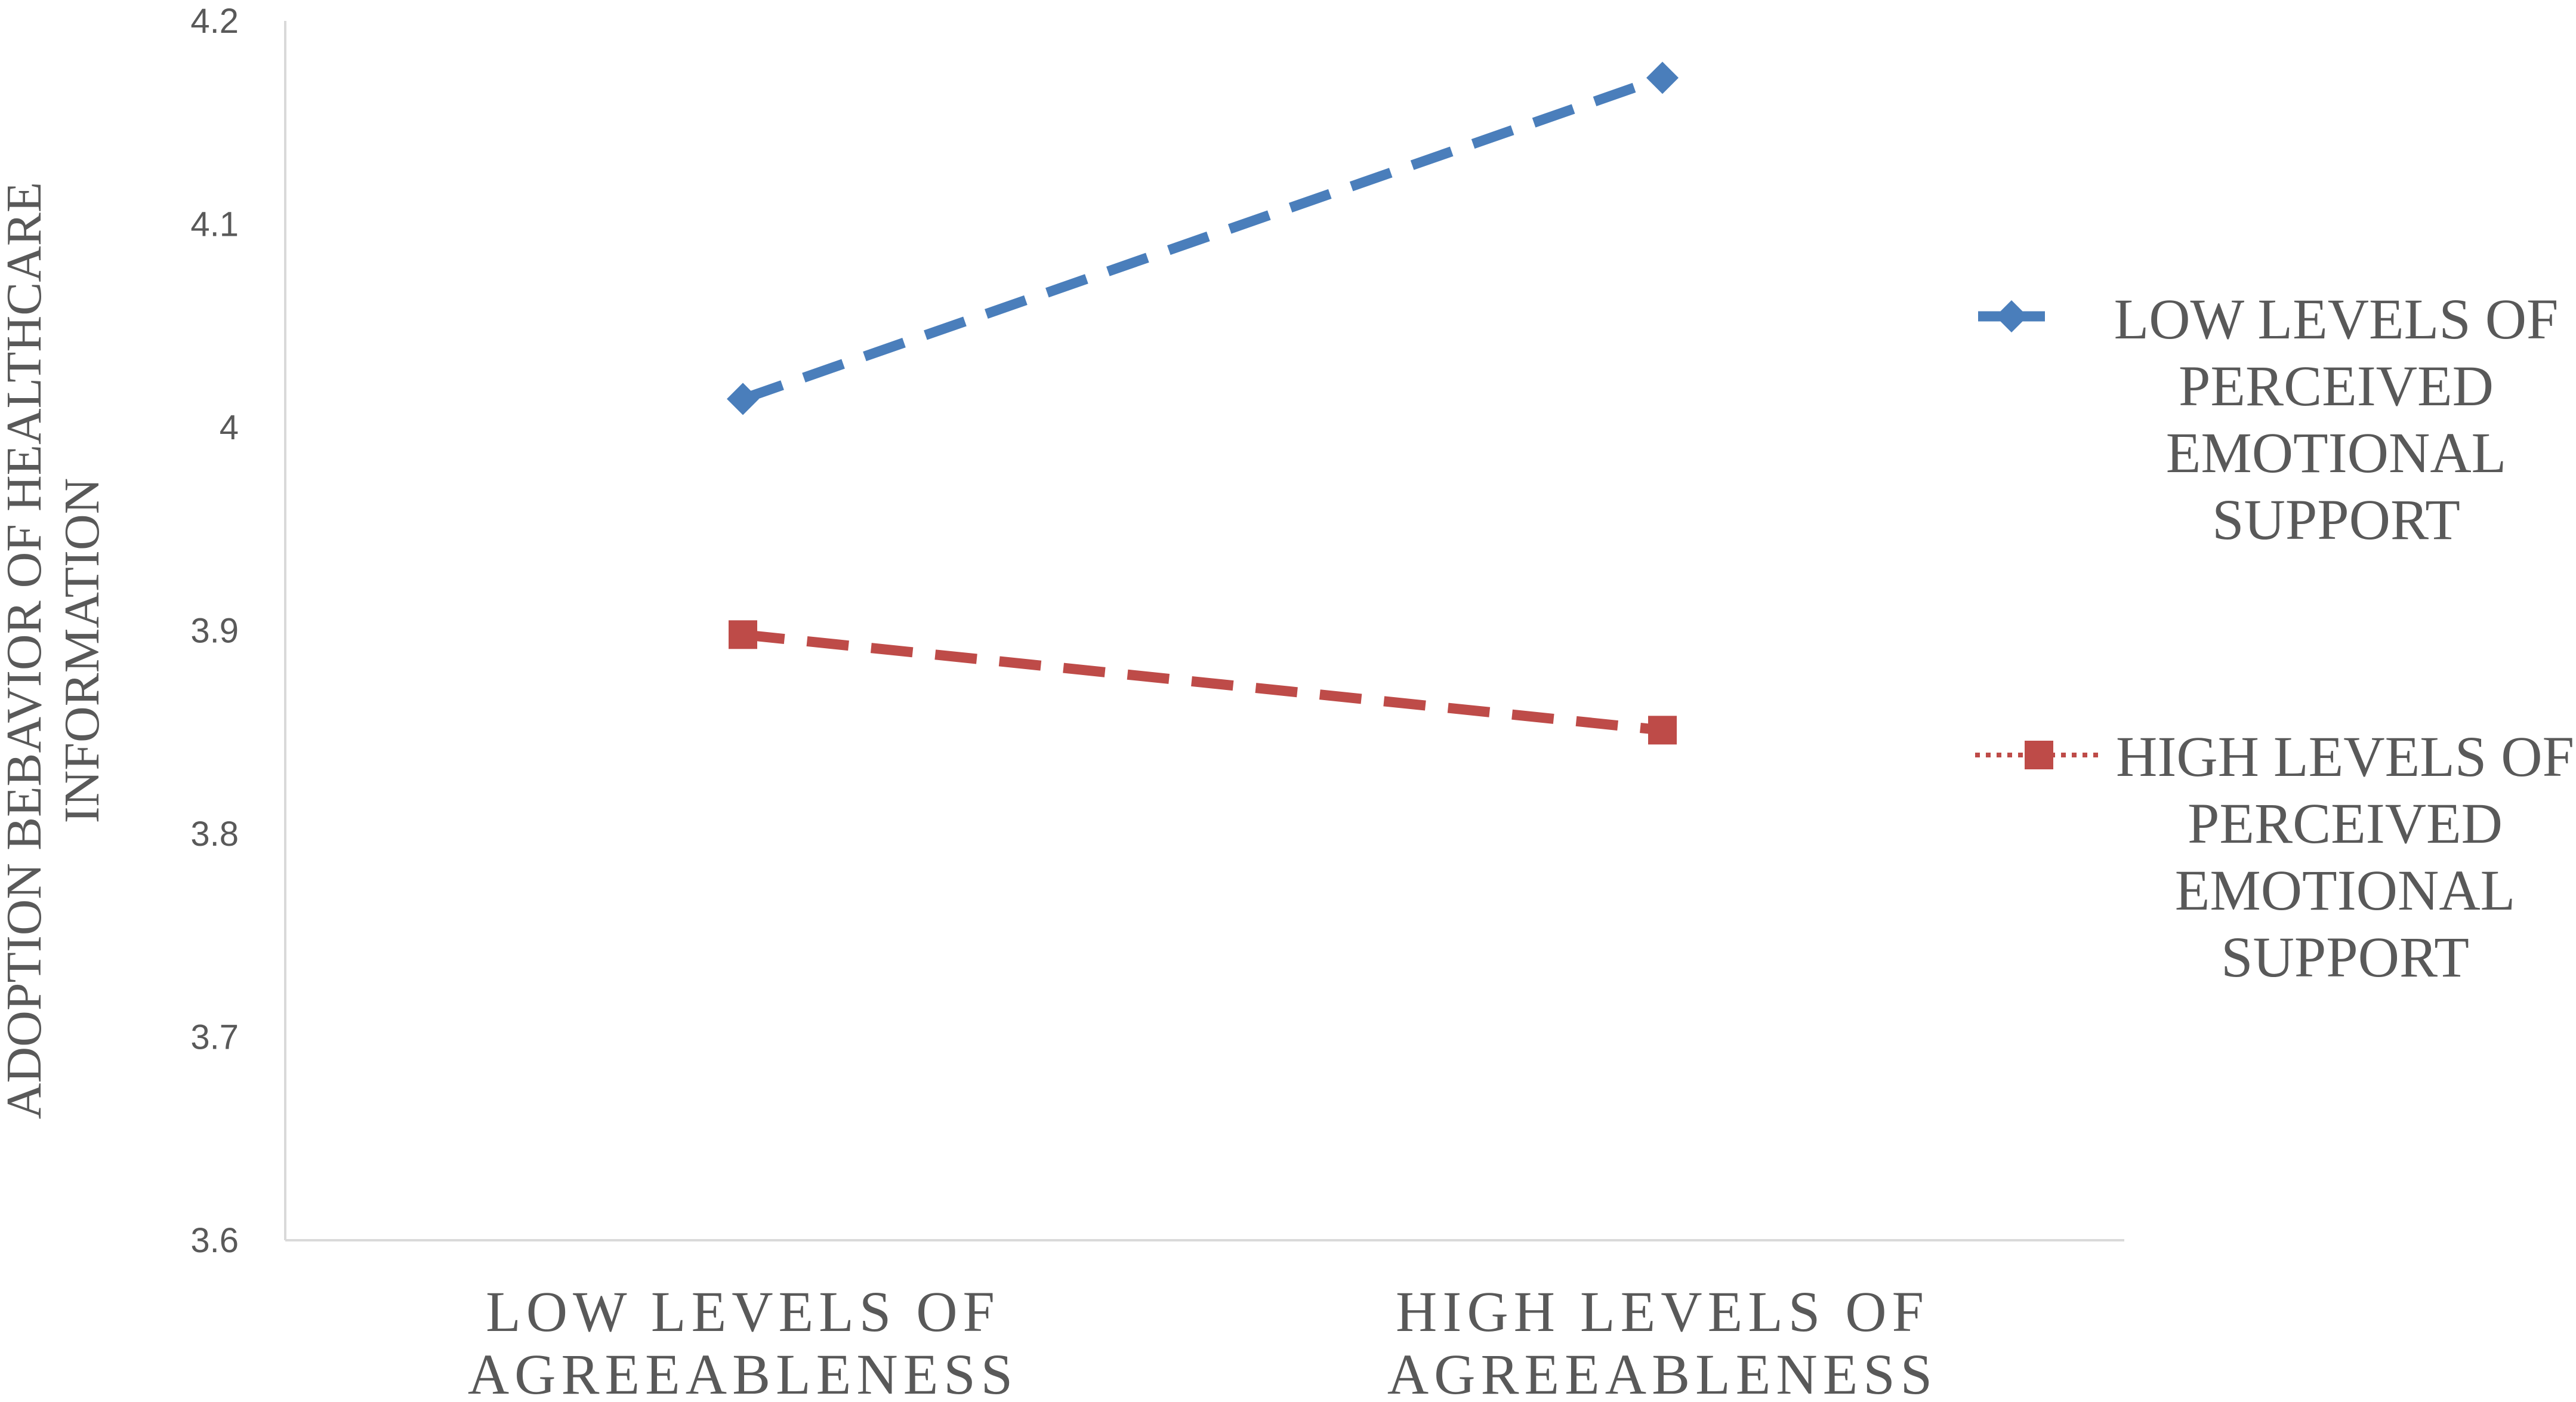  I want to click on x-category-label: HIGH LEVELS OF, so click(1662, 1312).